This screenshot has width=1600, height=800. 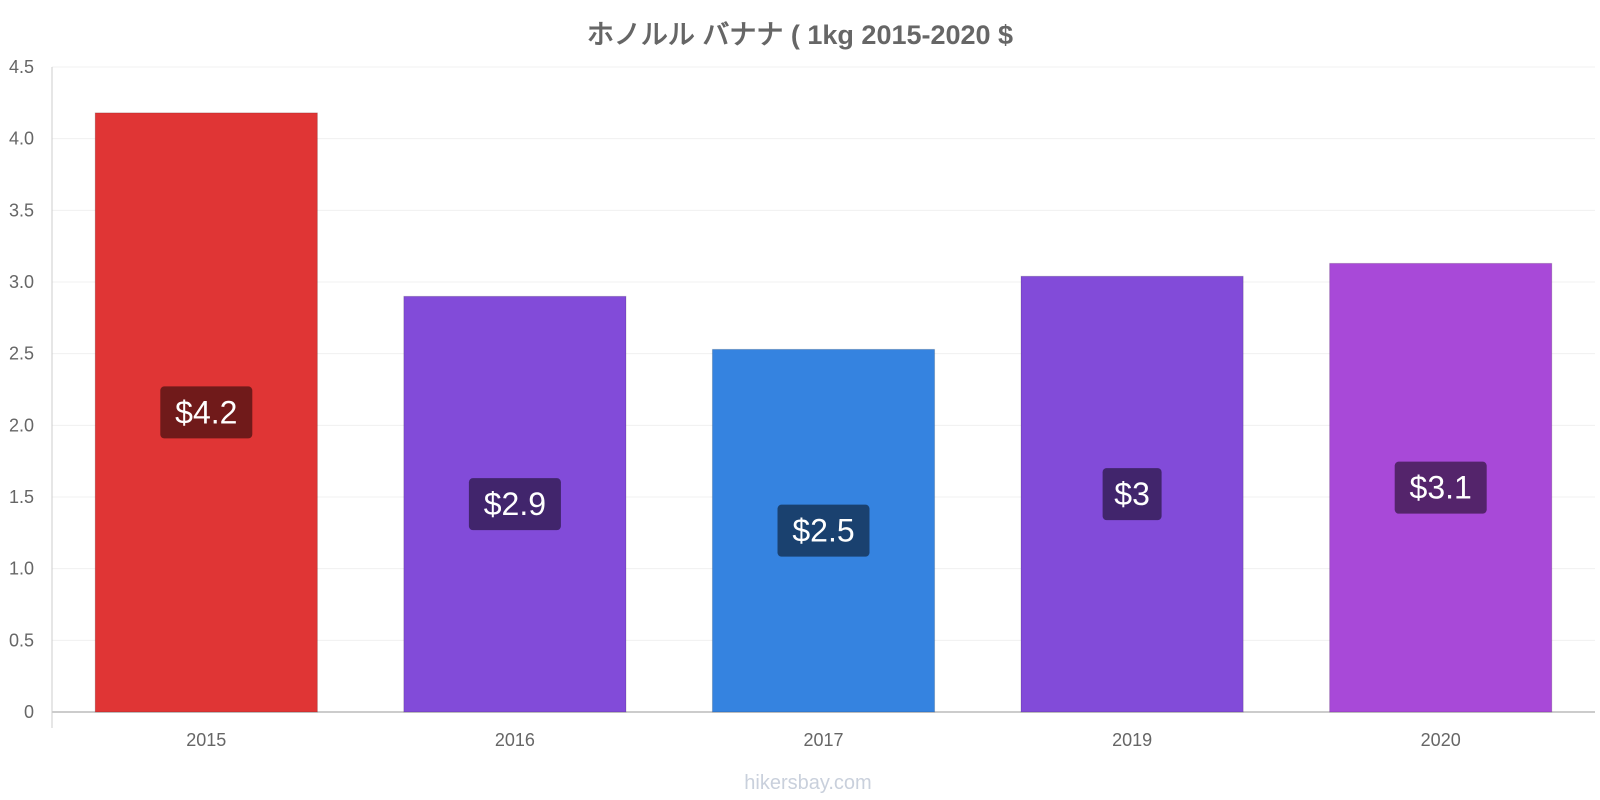 I want to click on data-label: $2.5, so click(x=823, y=531).